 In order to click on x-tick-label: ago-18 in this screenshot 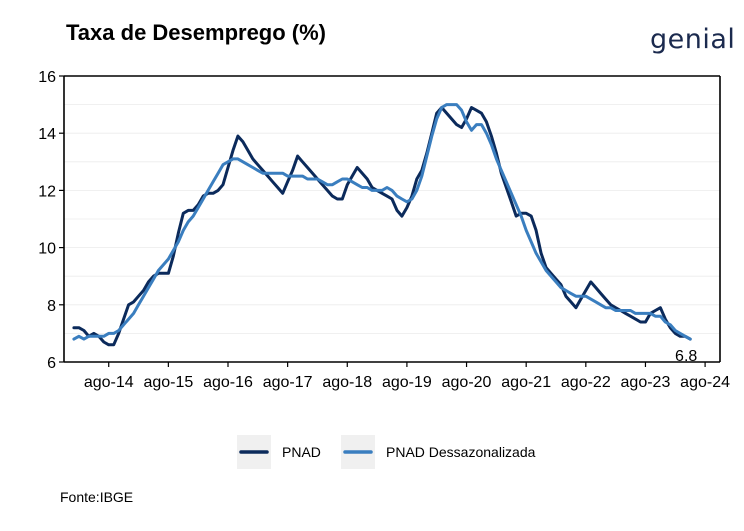, I will do `click(347, 382)`.